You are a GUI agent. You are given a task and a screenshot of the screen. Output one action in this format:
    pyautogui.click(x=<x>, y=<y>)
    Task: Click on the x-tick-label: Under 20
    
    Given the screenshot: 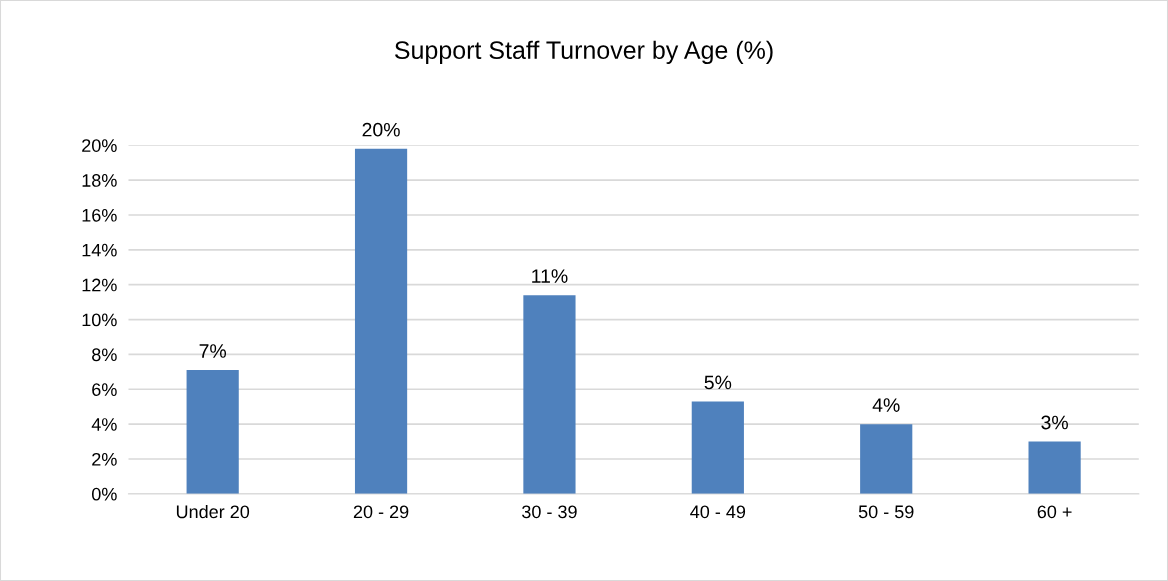 What is the action you would take?
    pyautogui.click(x=213, y=511)
    